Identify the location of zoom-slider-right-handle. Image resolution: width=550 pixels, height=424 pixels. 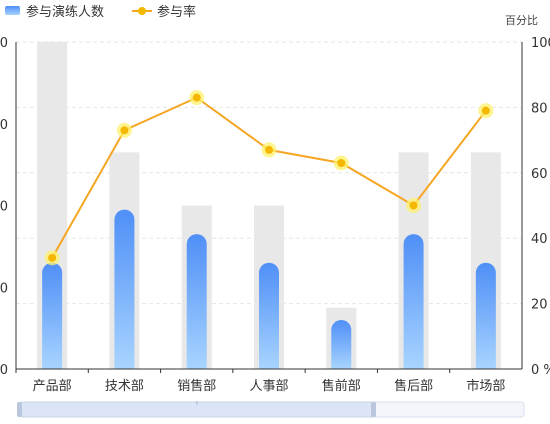
(373, 409).